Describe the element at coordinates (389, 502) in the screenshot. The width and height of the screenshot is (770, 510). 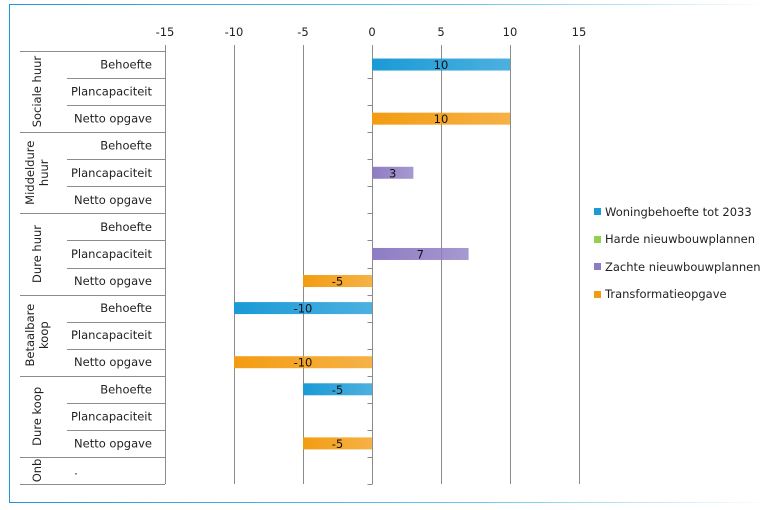
I see `chart-frame-bottom` at that location.